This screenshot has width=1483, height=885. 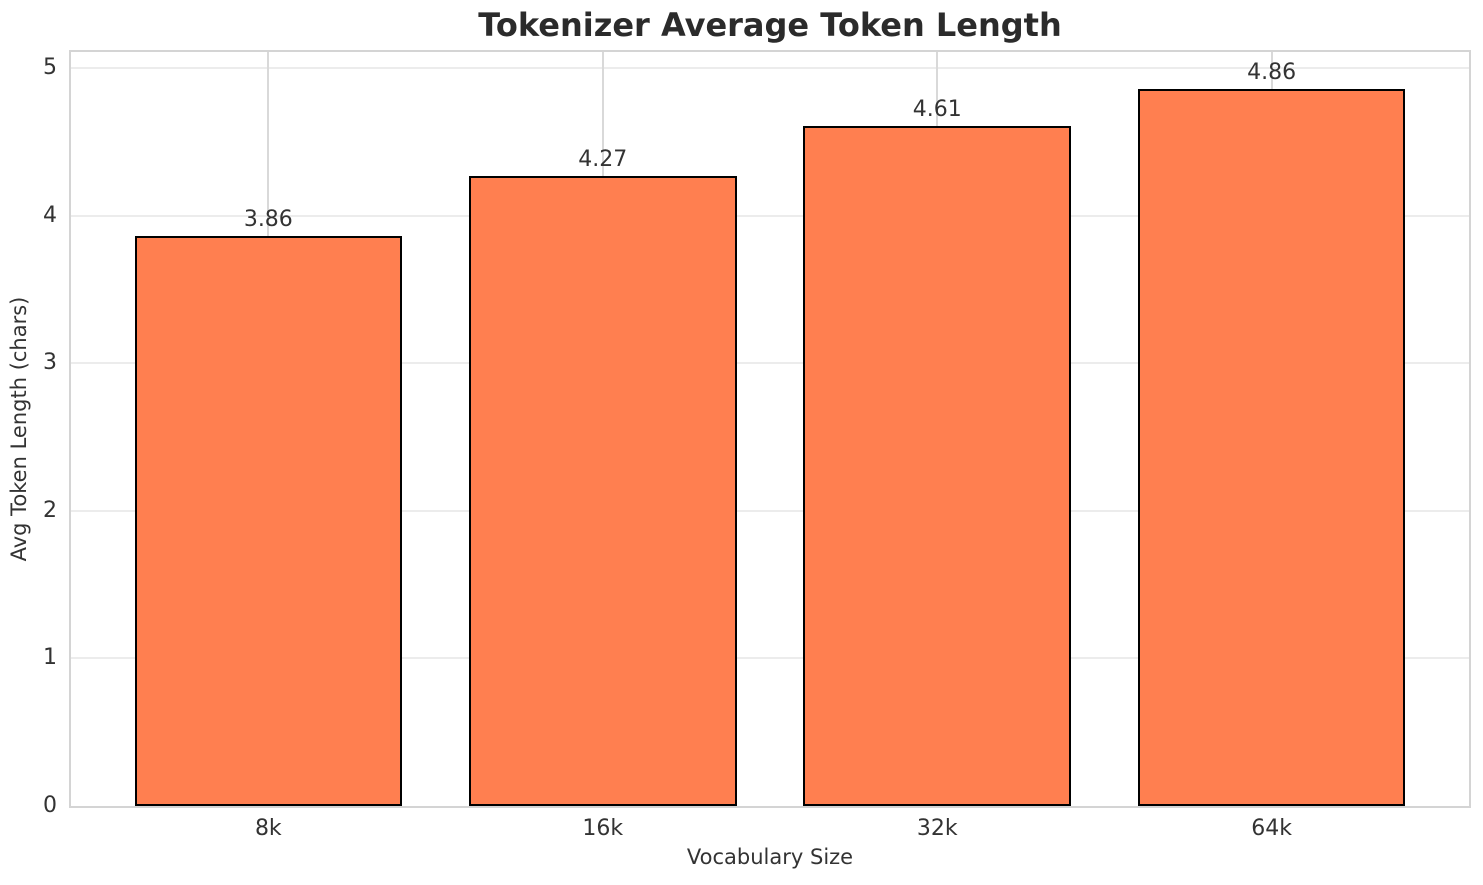 I want to click on y-tick-label: 5, so click(x=50, y=68).